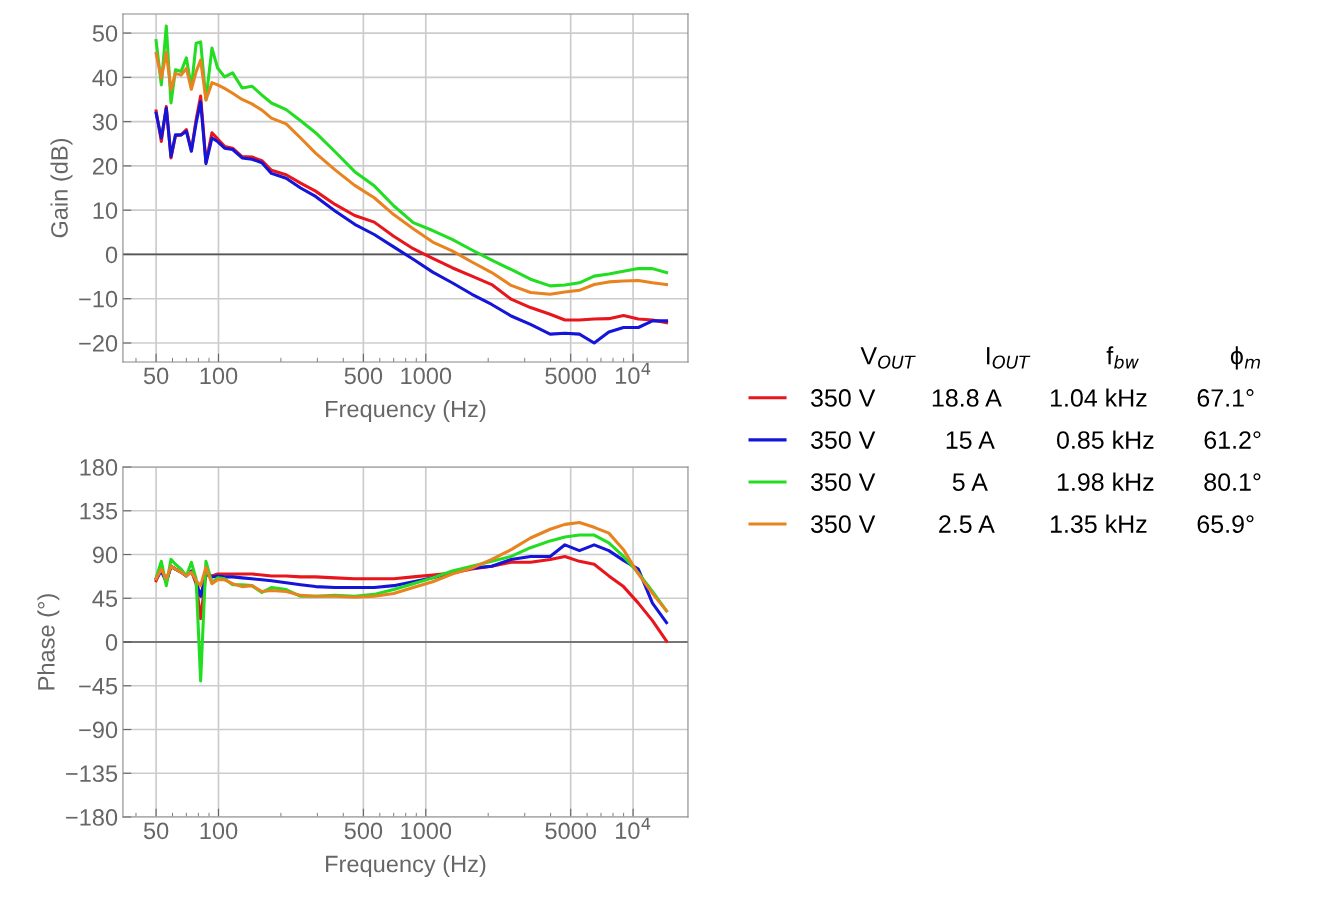 The image size is (1332, 899). I want to click on y-tick-label: 40, so click(105, 78).